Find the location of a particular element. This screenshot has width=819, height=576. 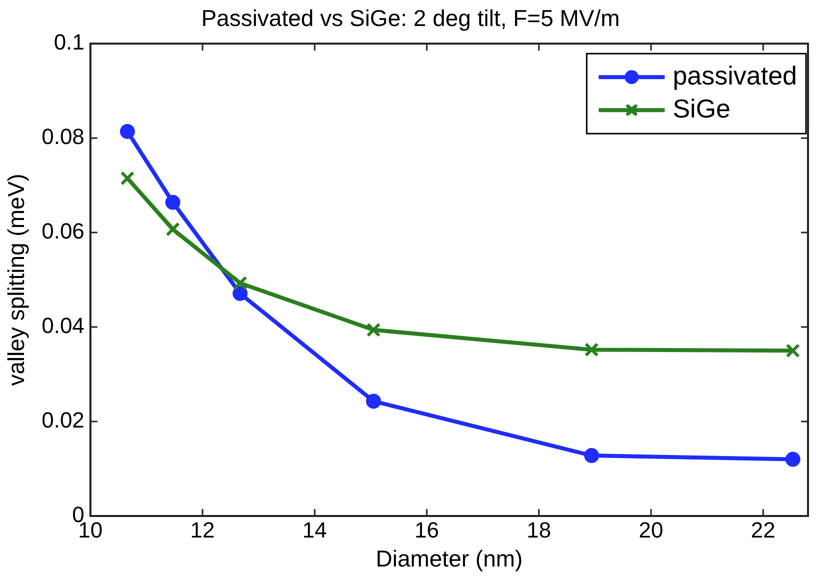

y-tick-label: 0.08 is located at coordinates (63, 137).